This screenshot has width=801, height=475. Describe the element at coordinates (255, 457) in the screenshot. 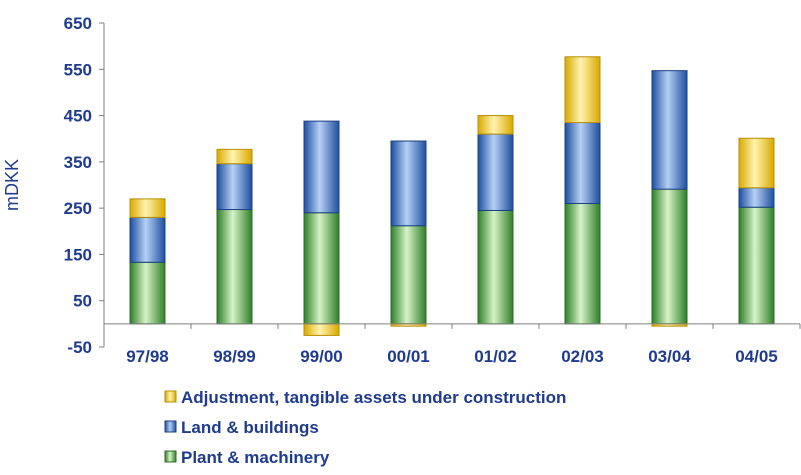

I see `legend-label: Plant & machinery` at that location.